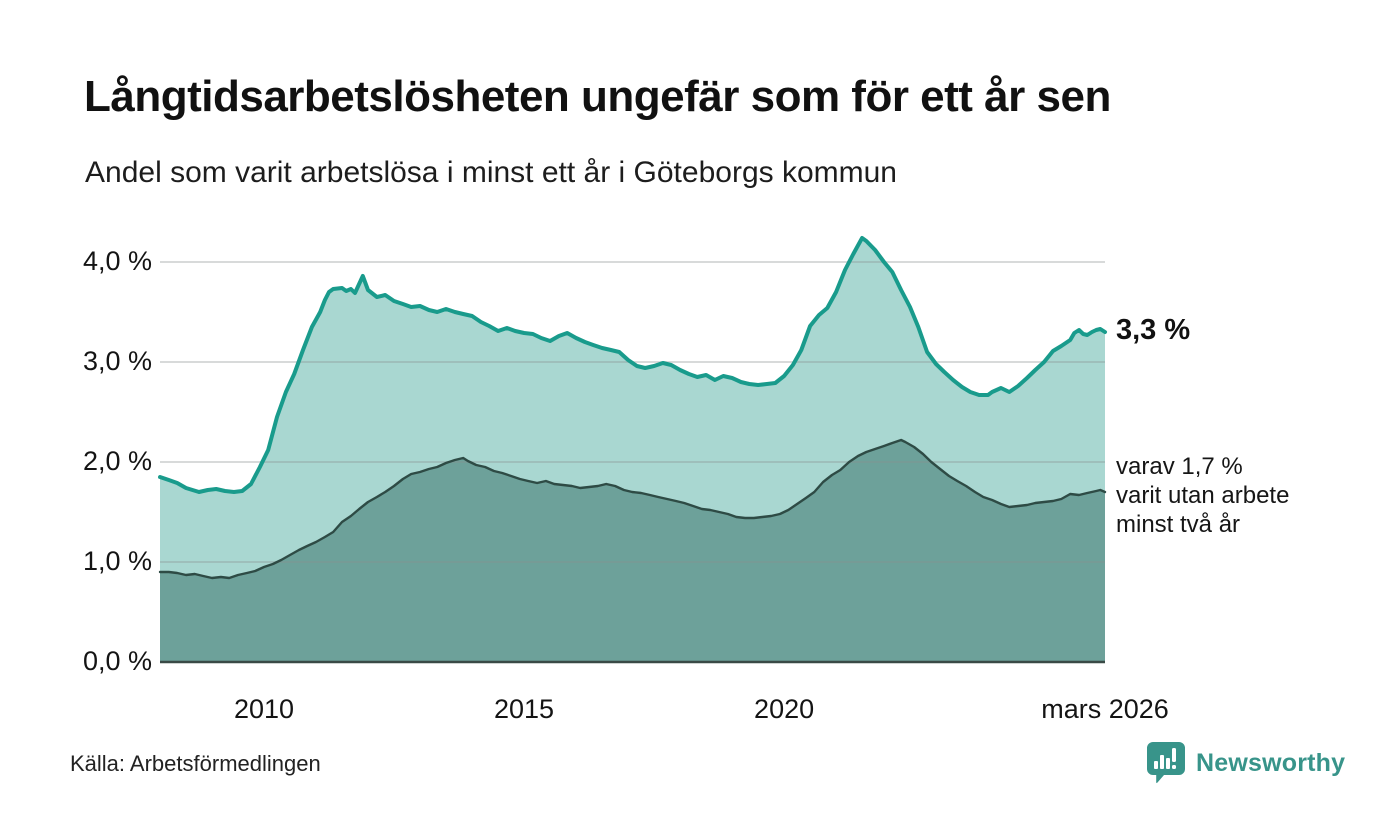 This screenshot has height=840, width=1400. I want to click on end-label-one-year: 3,3 %, so click(1153, 330).